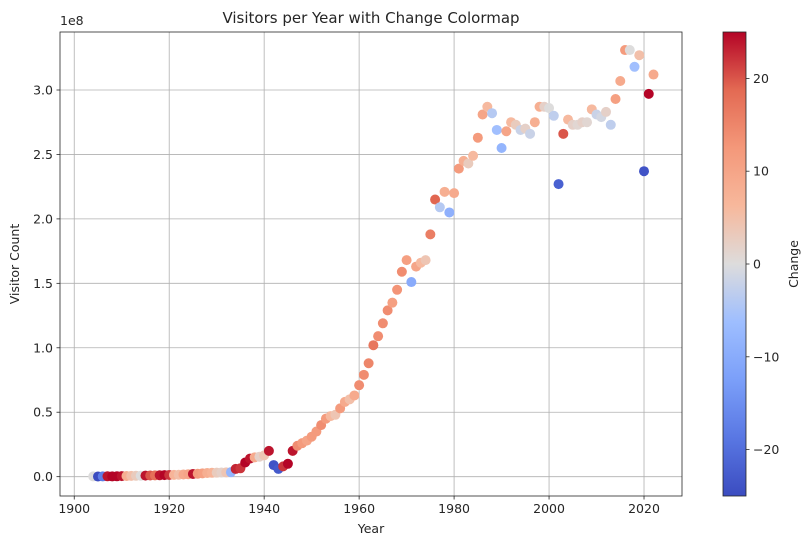 This screenshot has height=547, width=811. I want to click on x-tick-label: 1940, so click(264, 508).